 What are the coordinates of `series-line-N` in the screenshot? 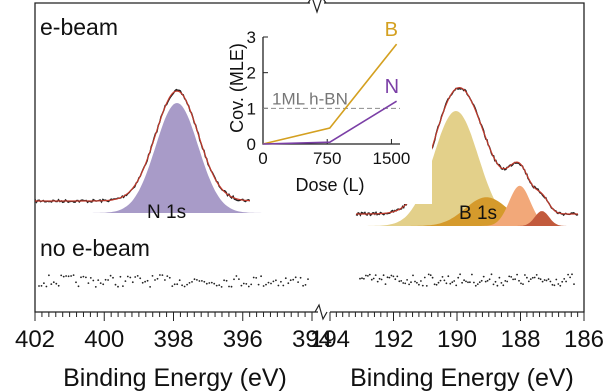 It's located at (330, 122).